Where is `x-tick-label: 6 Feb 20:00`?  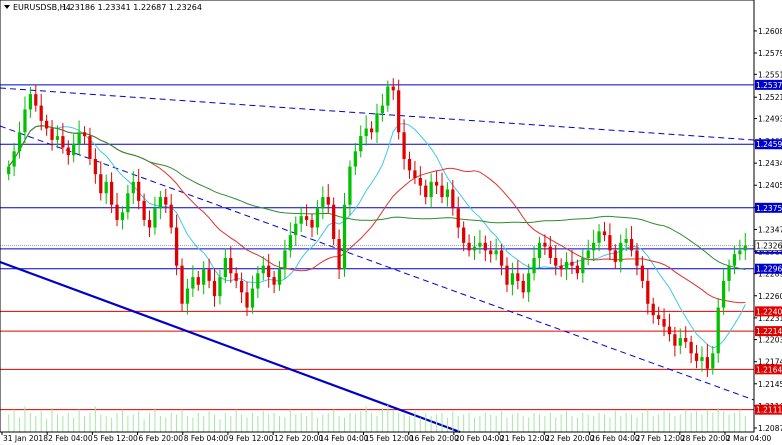
x-tick-label: 6 Feb 20:00 is located at coordinates (161, 438).